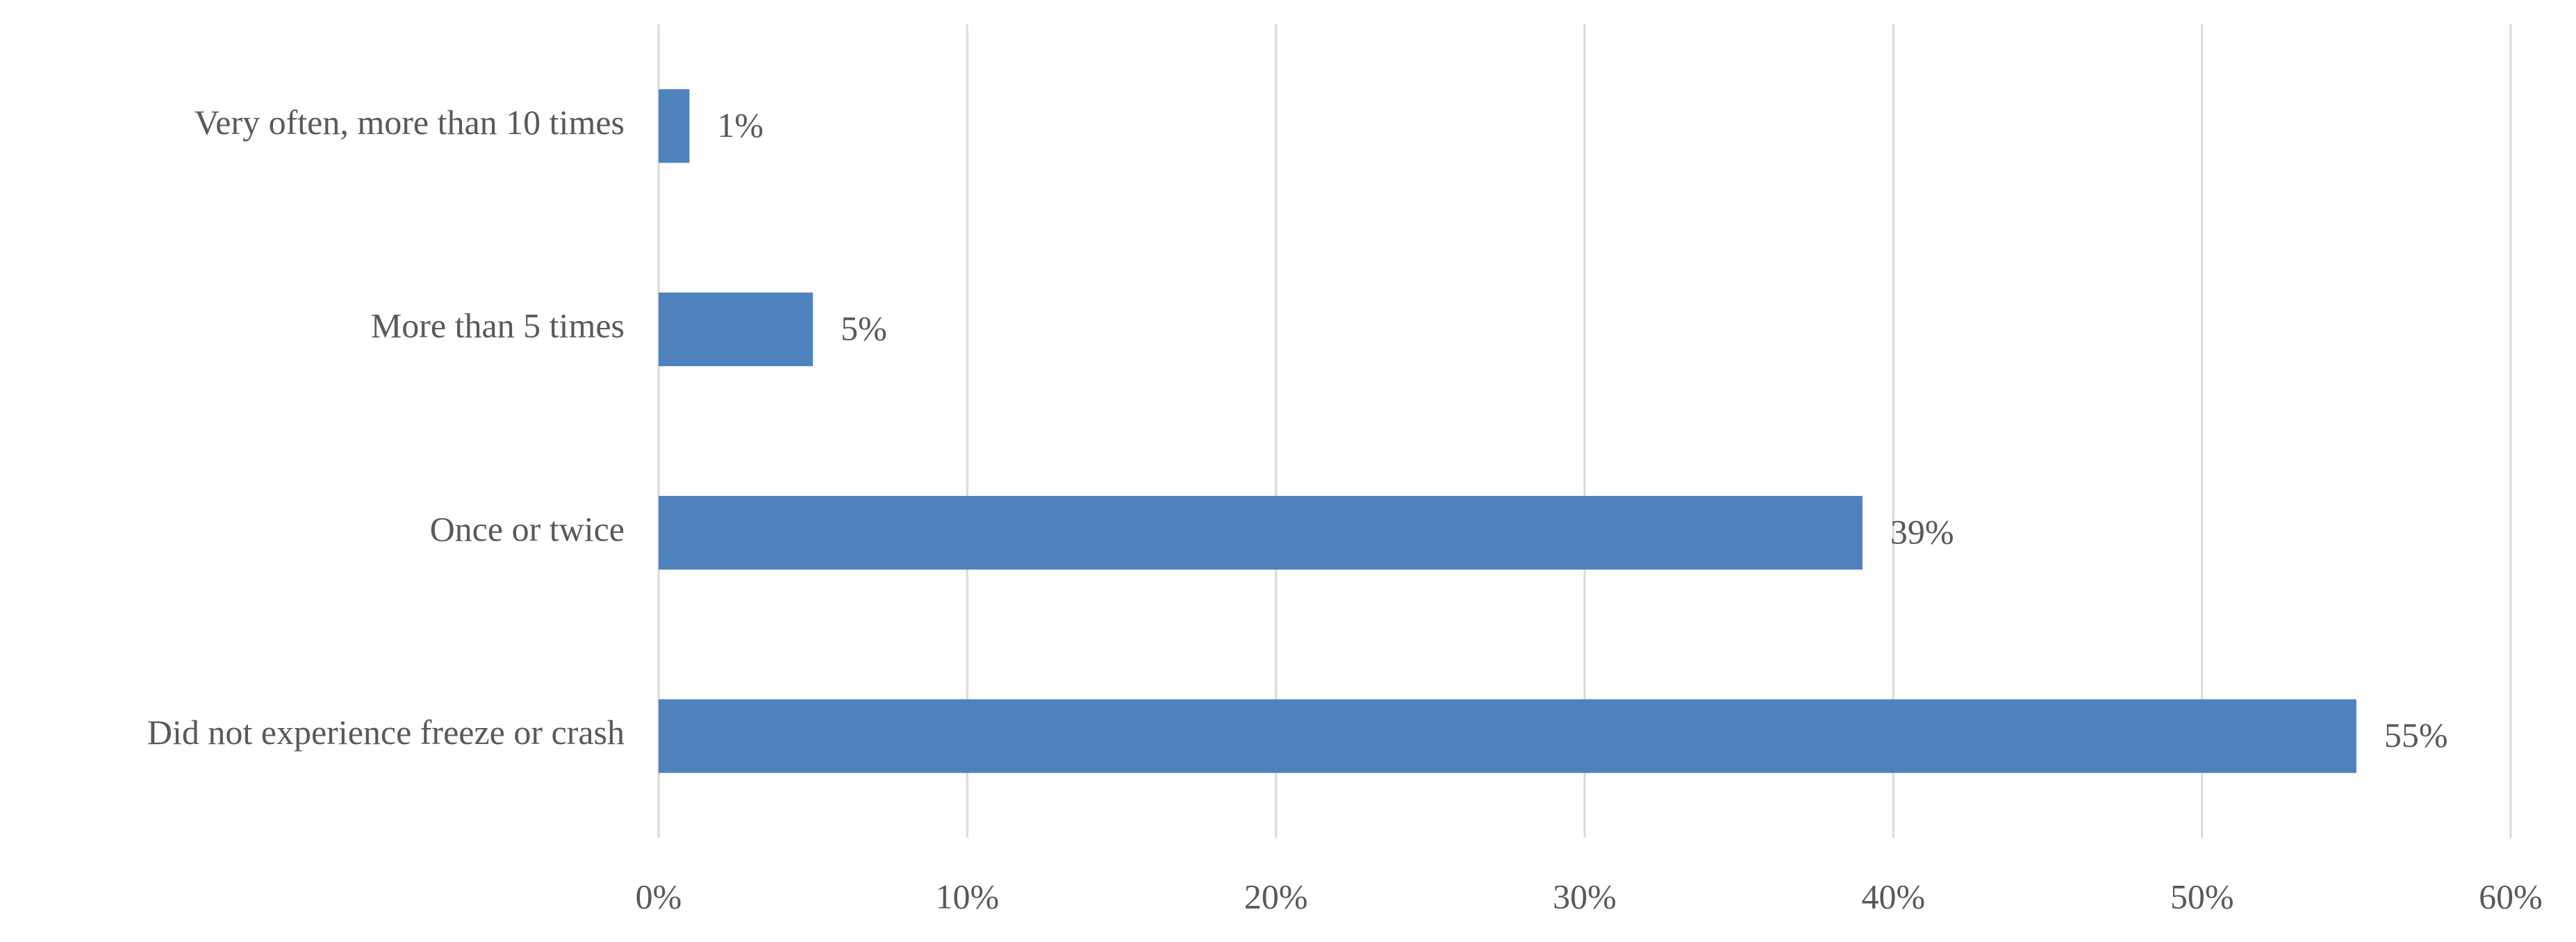  I want to click on data-label: 55%, so click(2416, 735).